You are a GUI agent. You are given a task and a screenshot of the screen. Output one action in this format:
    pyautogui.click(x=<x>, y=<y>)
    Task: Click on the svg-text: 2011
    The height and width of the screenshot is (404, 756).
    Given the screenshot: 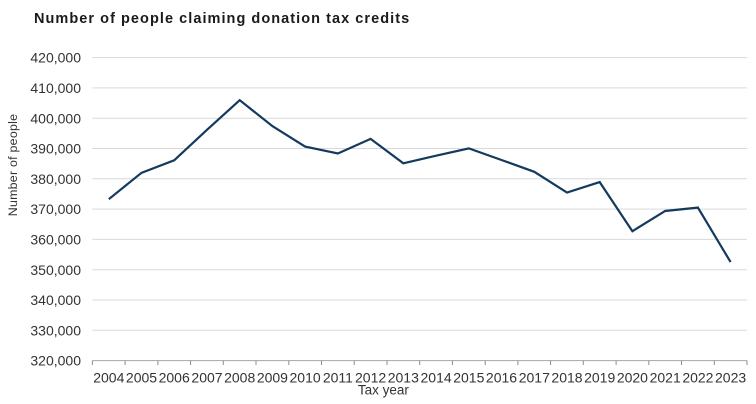 What is the action you would take?
    pyautogui.click(x=338, y=377)
    